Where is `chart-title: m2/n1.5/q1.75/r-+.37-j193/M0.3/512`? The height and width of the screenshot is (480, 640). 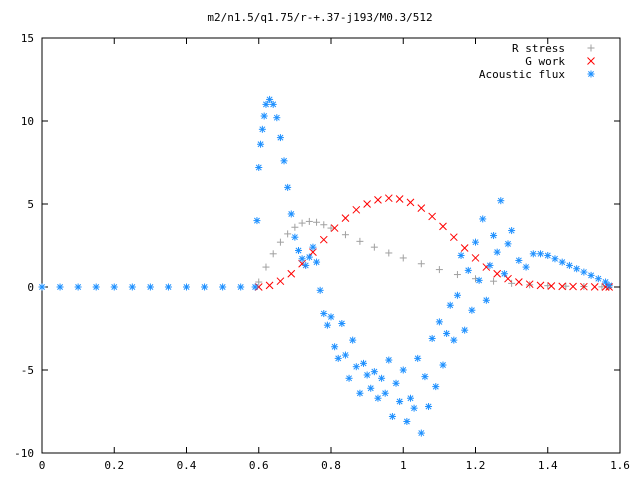 chart-title: m2/n1.5/q1.75/r-+.37-j193/M0.3/512 is located at coordinates (319, 17).